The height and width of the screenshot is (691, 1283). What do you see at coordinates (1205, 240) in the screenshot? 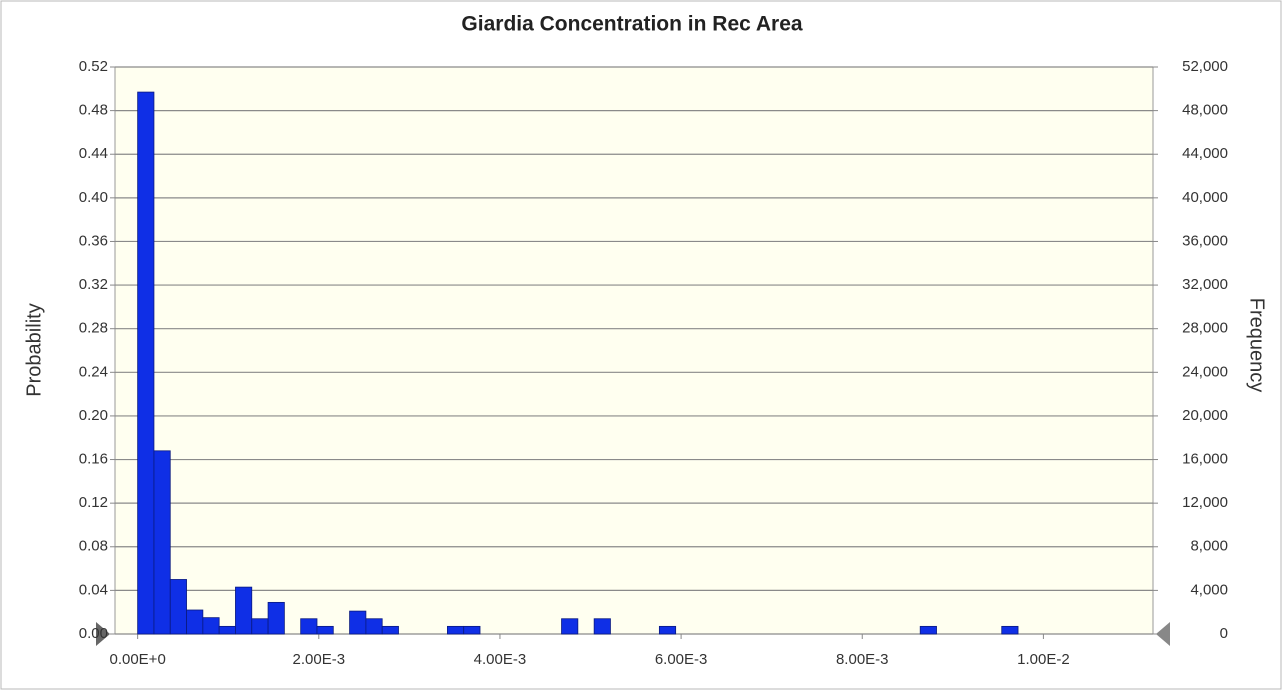
I see `y2-tick-label: 36,000` at bounding box center [1205, 240].